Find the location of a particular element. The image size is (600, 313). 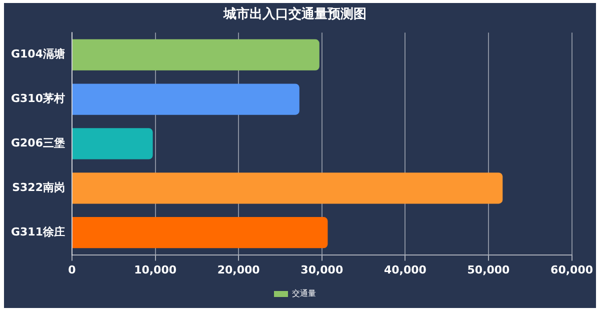

x-tick-label: 0 is located at coordinates (72, 269).